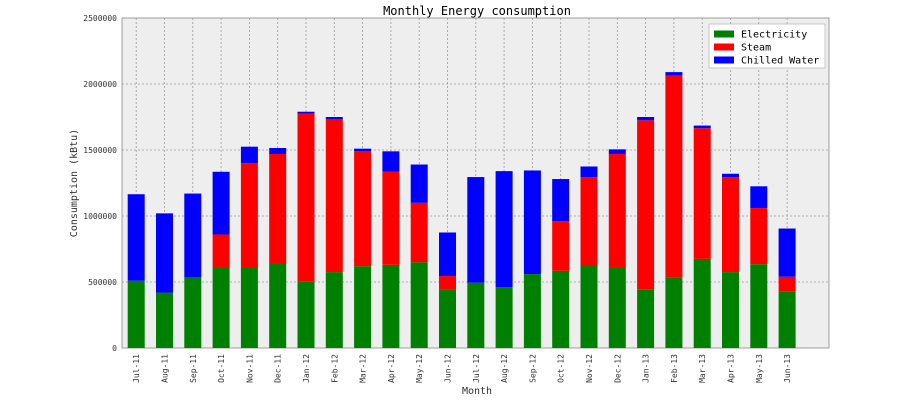  I want to click on x-tick-label: Mar-12, so click(363, 368).